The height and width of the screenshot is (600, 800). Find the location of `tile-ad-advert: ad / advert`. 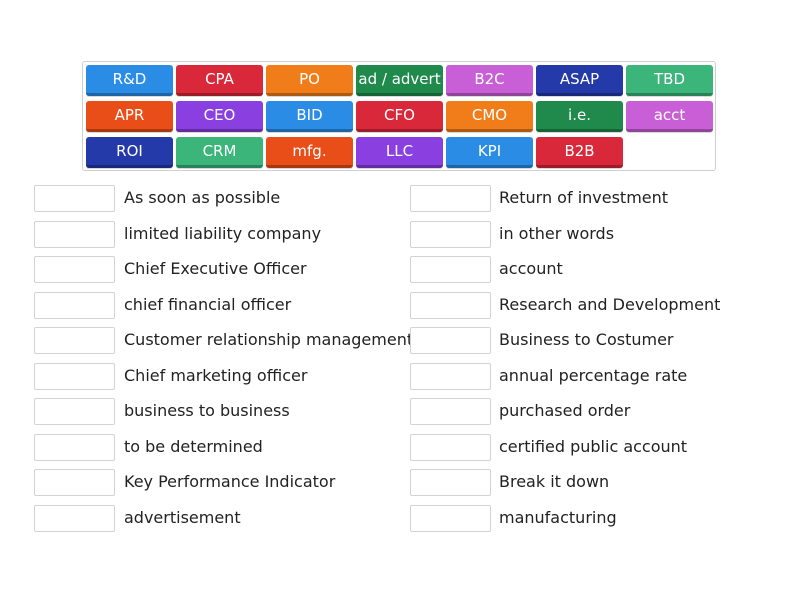

tile-ad-advert: ad / advert is located at coordinates (399, 80).